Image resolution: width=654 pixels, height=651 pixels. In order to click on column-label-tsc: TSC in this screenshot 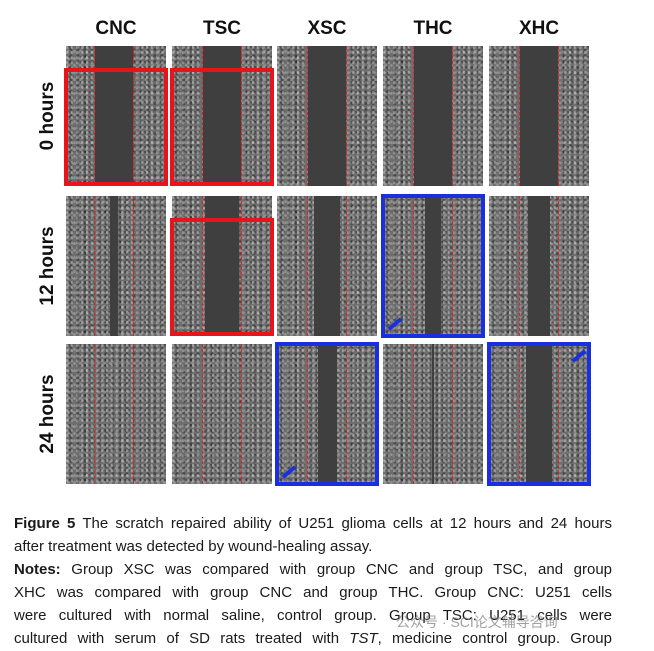, I will do `click(222, 28)`.